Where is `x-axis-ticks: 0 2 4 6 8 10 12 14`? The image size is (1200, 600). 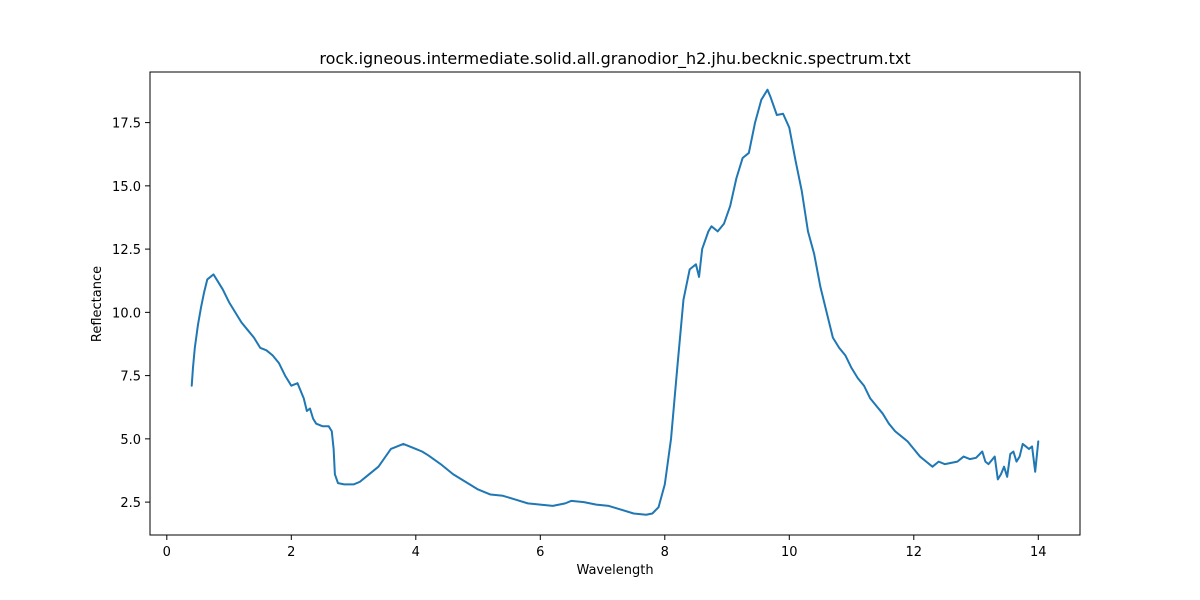 x-axis-ticks: 0 2 4 6 8 10 12 14 is located at coordinates (605, 547).